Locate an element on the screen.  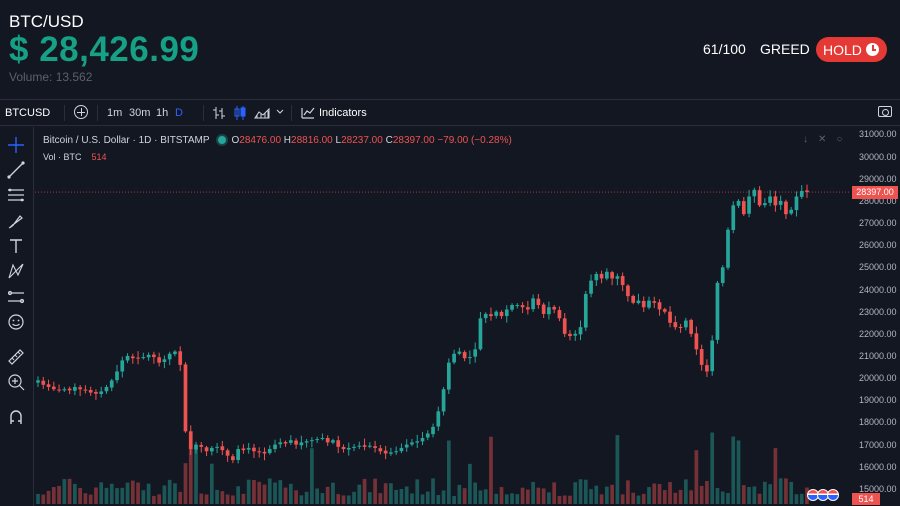
indicators-button: Indicators is located at coordinates (343, 113).